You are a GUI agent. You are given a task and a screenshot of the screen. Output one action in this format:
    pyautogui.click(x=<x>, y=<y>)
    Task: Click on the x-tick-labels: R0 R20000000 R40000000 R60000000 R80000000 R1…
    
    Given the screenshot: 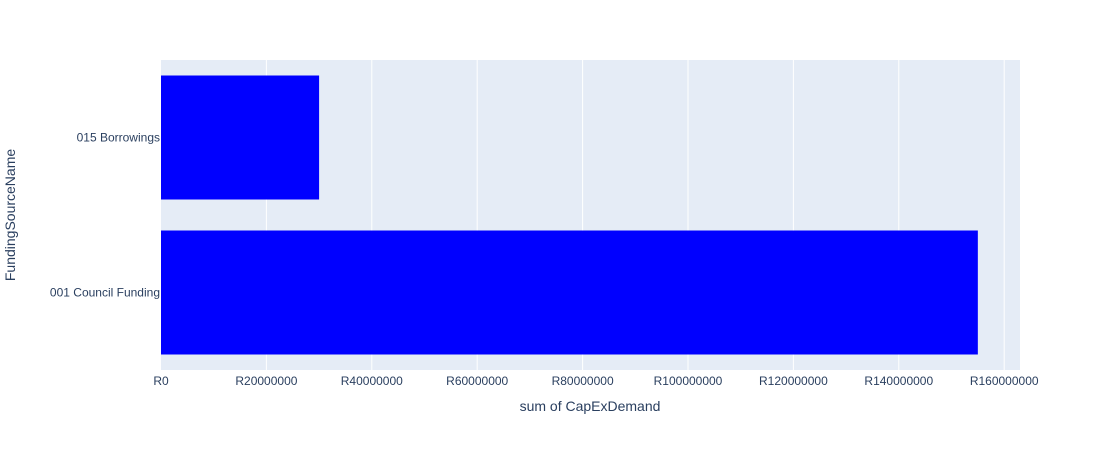 What is the action you would take?
    pyautogui.click(x=596, y=381)
    